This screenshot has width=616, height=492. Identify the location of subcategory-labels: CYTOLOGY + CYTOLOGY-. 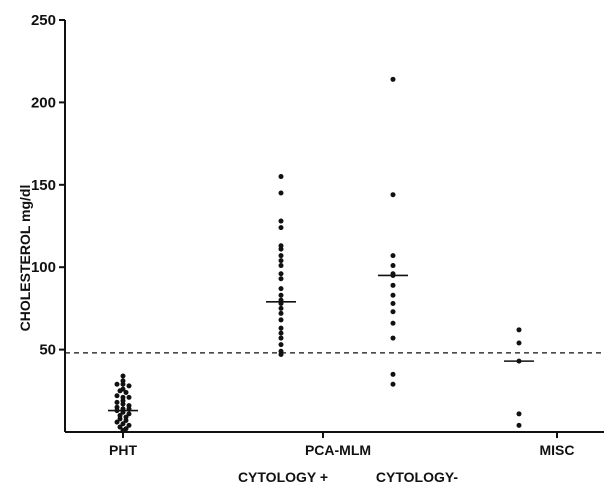
(348, 477).